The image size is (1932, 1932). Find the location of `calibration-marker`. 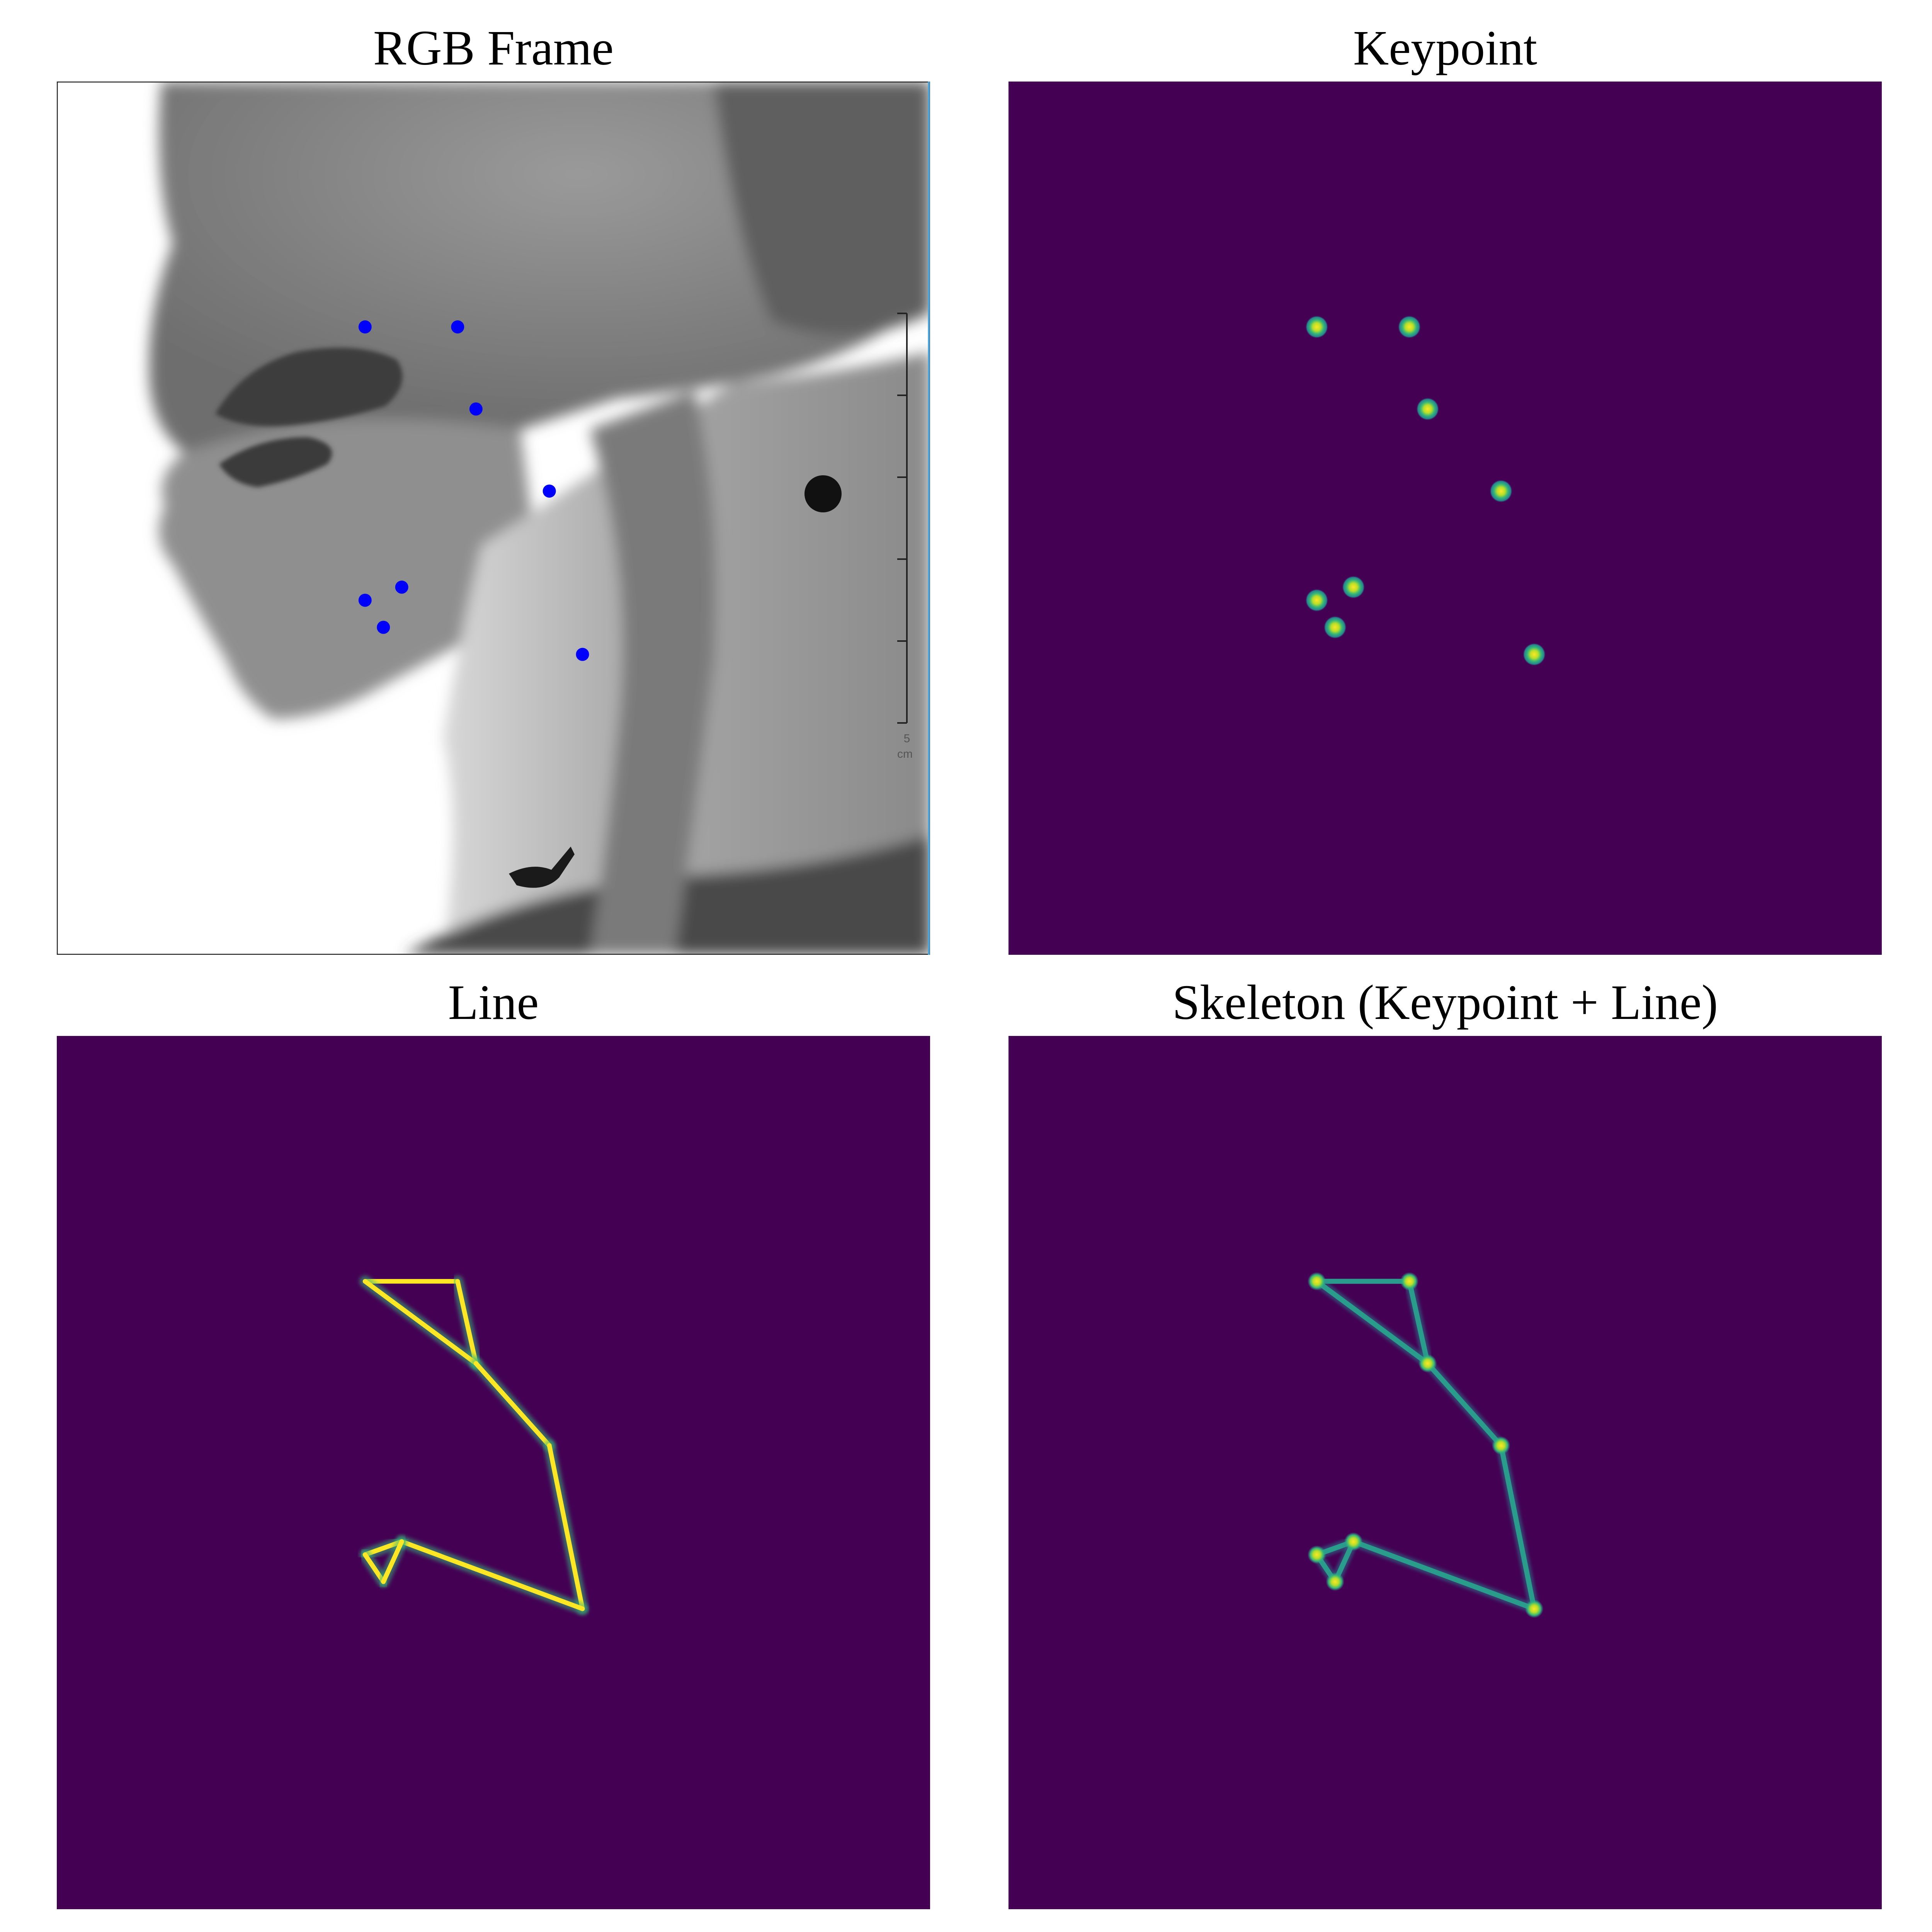

calibration-marker is located at coordinates (823, 493).